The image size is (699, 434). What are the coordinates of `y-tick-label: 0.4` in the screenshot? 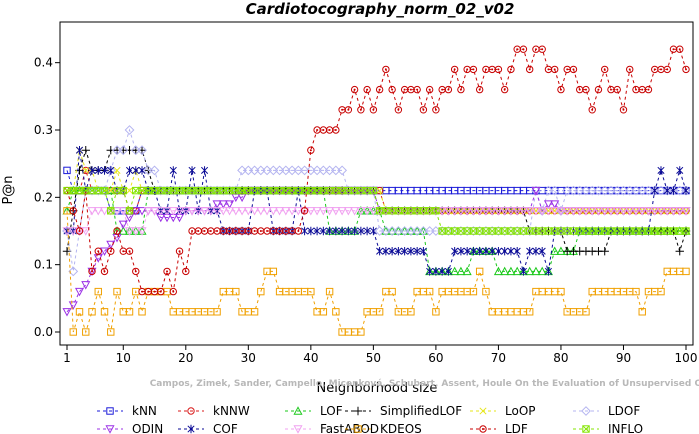 It's located at (43, 63).